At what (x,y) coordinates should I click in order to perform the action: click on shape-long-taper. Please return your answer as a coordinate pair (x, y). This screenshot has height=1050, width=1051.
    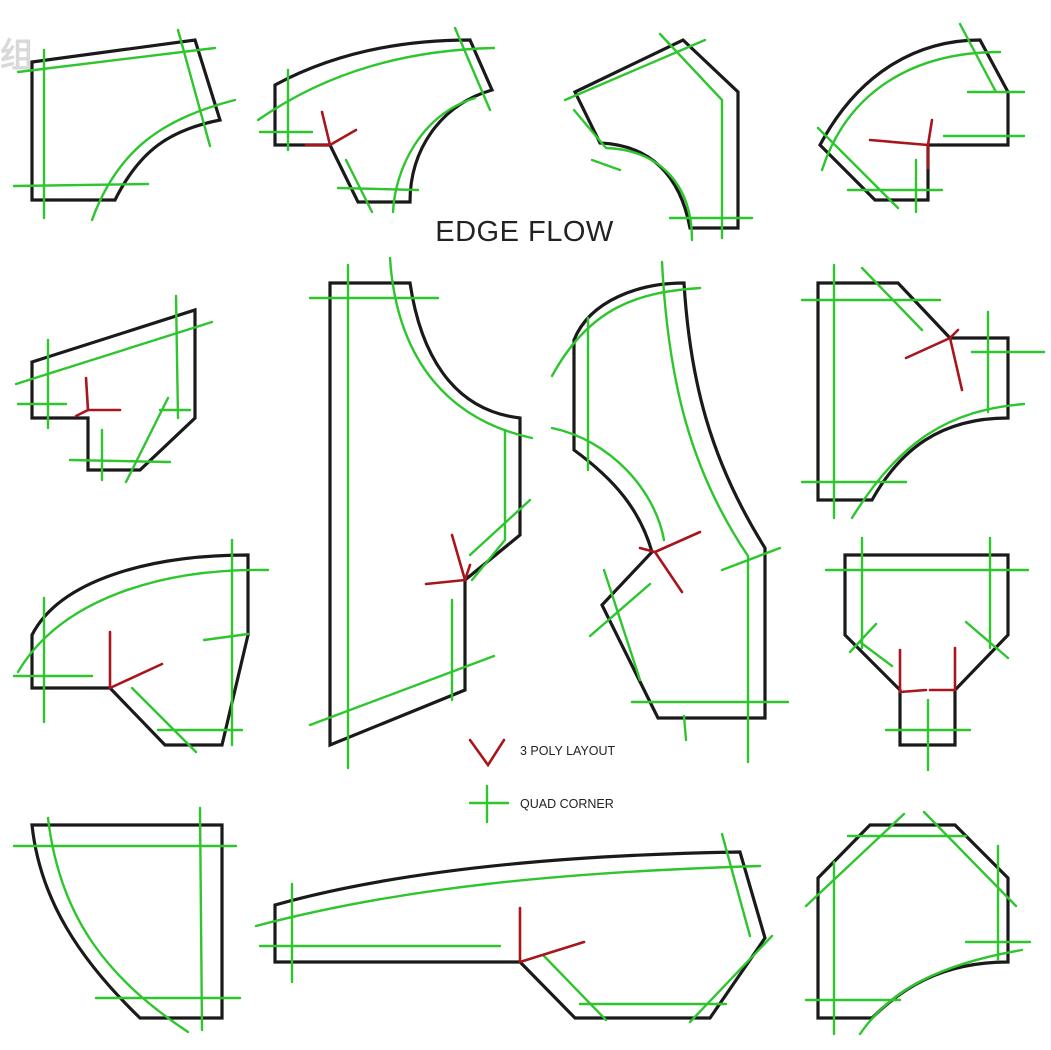
    Looking at the image, I should click on (514, 928).